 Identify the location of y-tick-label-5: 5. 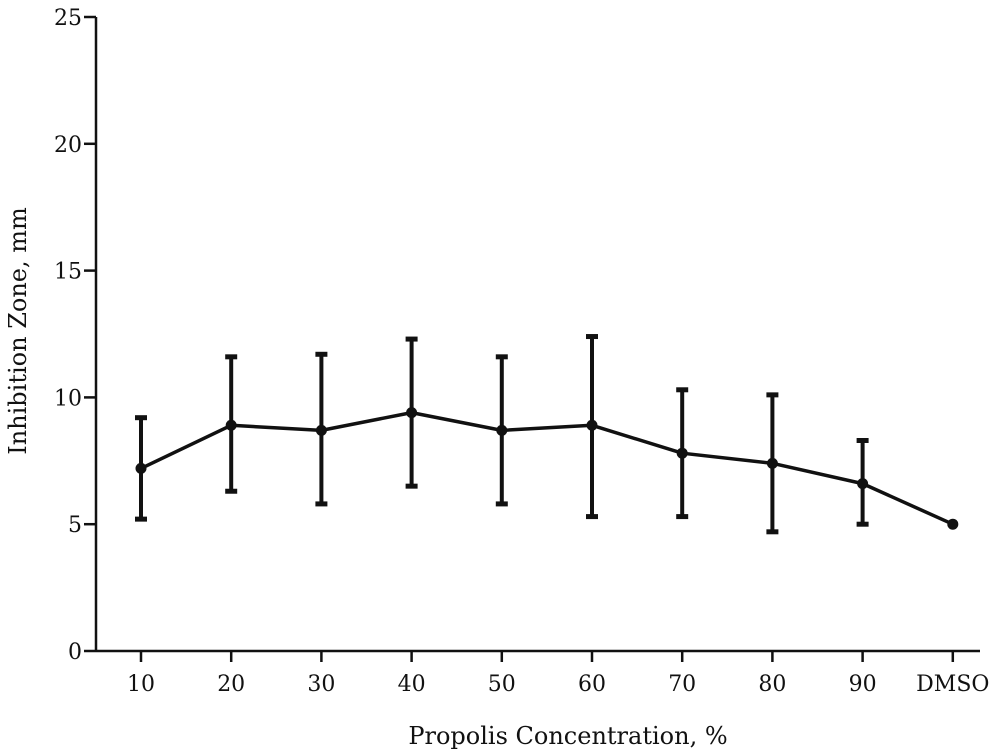
(75, 525).